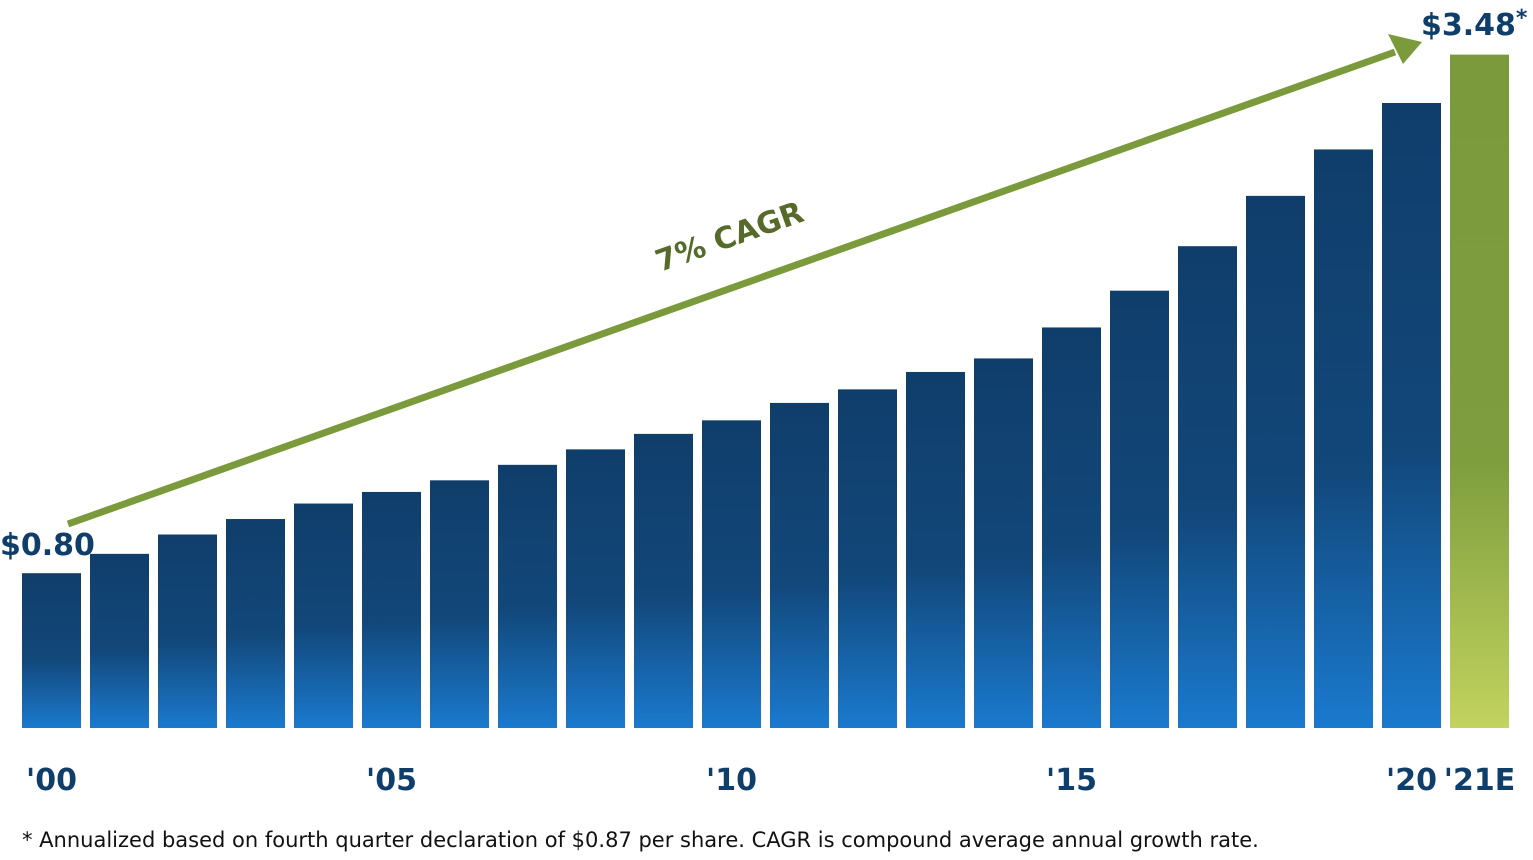 This screenshot has width=1533, height=860. I want to click on x-tick-label: '21E, so click(1479, 780).